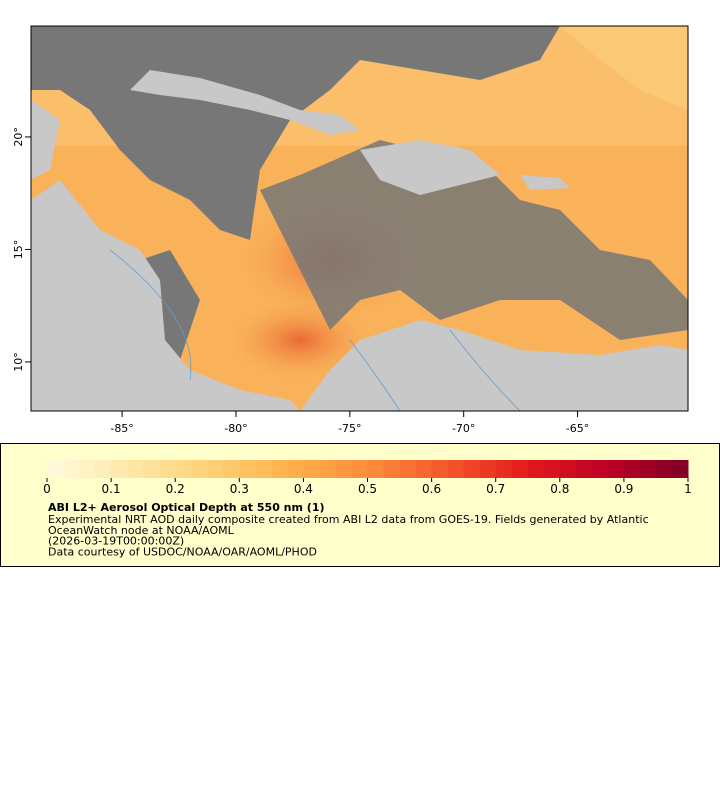  I want to click on legend-line: OceanWatch node at NOAA/AOML, so click(141, 530).